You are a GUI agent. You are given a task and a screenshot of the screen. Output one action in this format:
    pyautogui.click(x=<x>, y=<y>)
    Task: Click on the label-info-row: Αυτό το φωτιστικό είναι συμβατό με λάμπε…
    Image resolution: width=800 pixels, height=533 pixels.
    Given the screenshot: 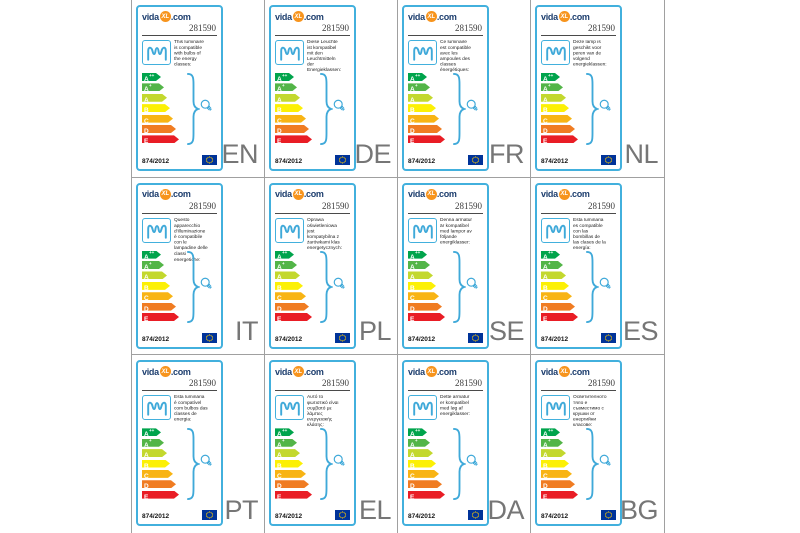 What is the action you would take?
    pyautogui.click(x=312, y=412)
    